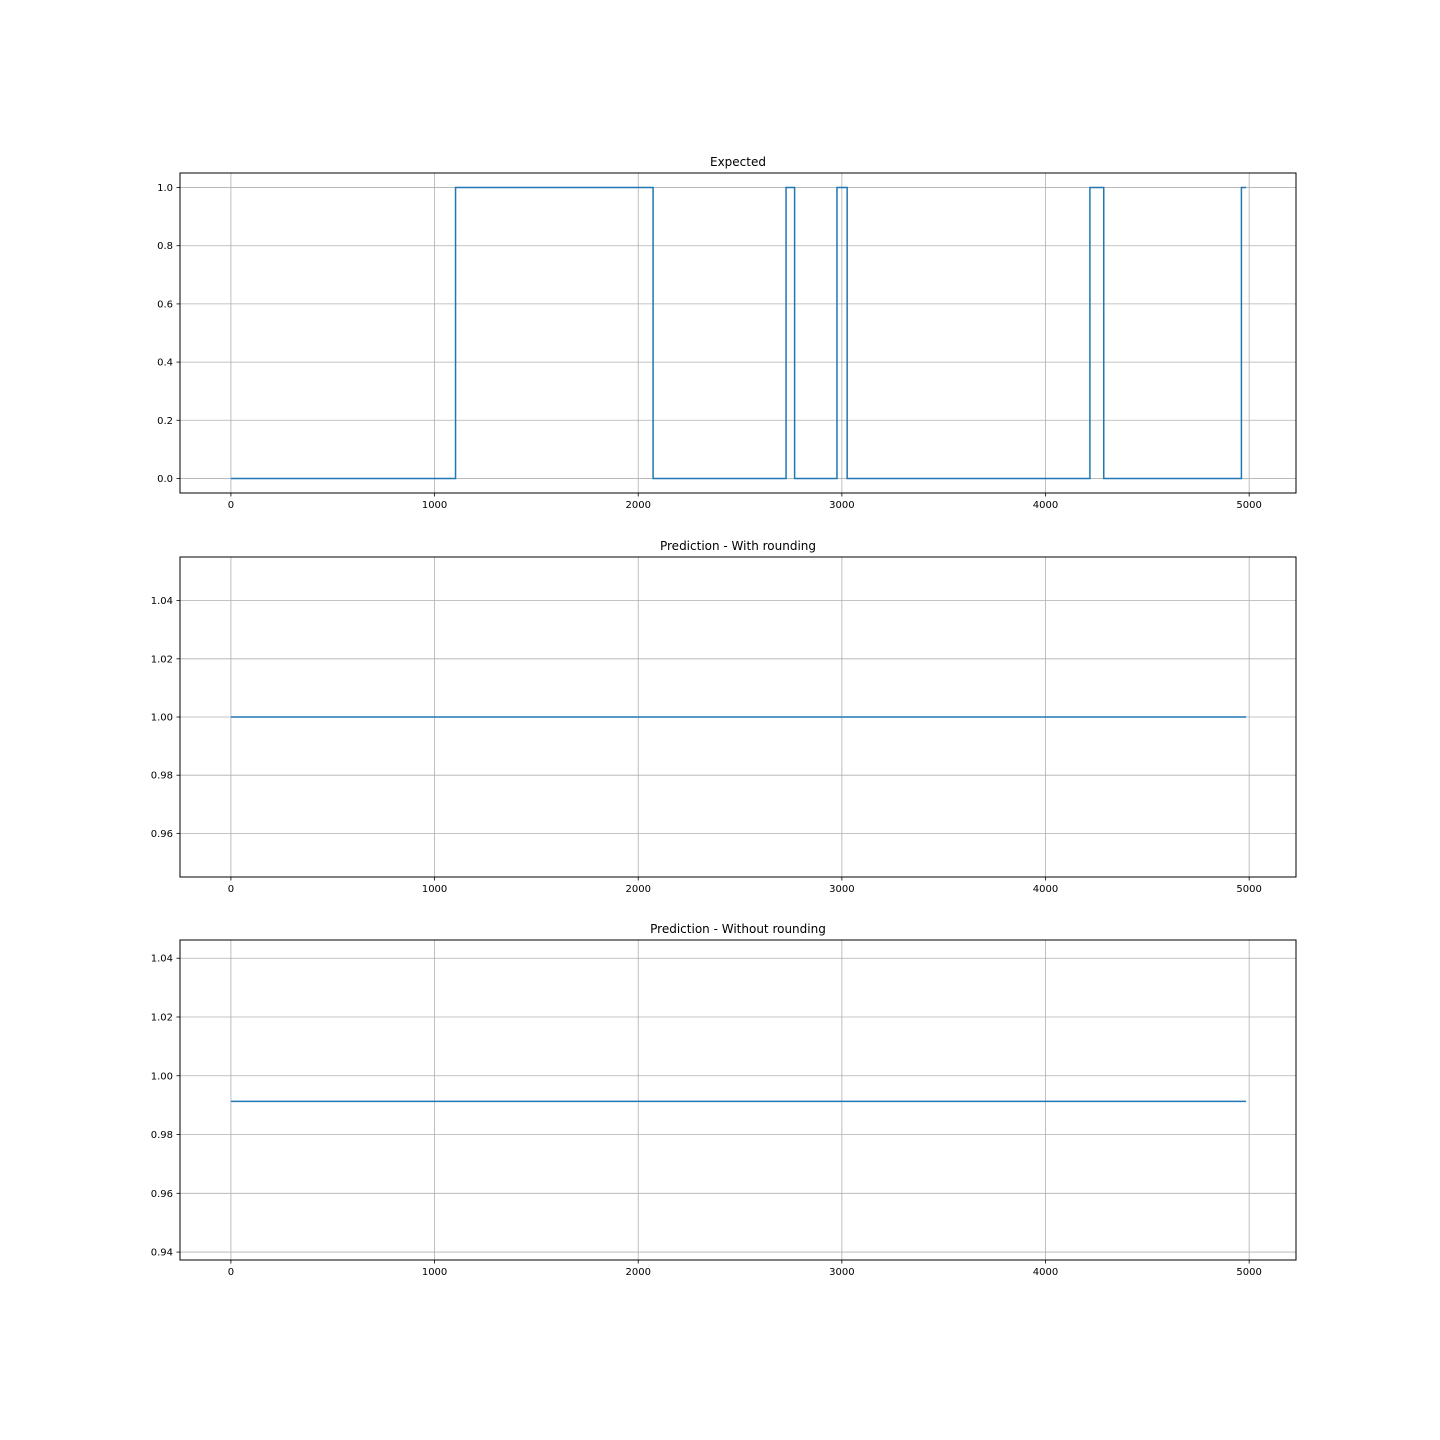  Describe the element at coordinates (162, 1253) in the screenshot. I see `y-tick-label: 0.94` at that location.